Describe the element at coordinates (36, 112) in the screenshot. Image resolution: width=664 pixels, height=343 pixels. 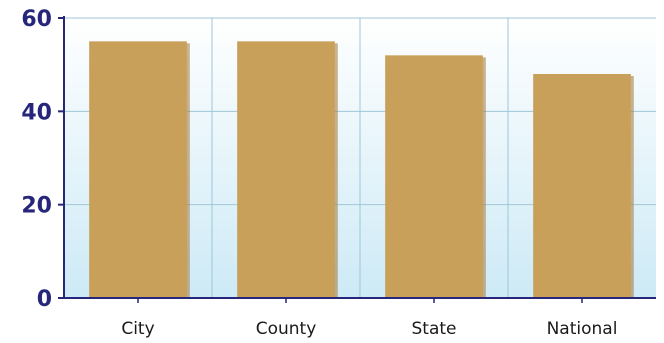
I see `y-tick-label: 40` at that location.